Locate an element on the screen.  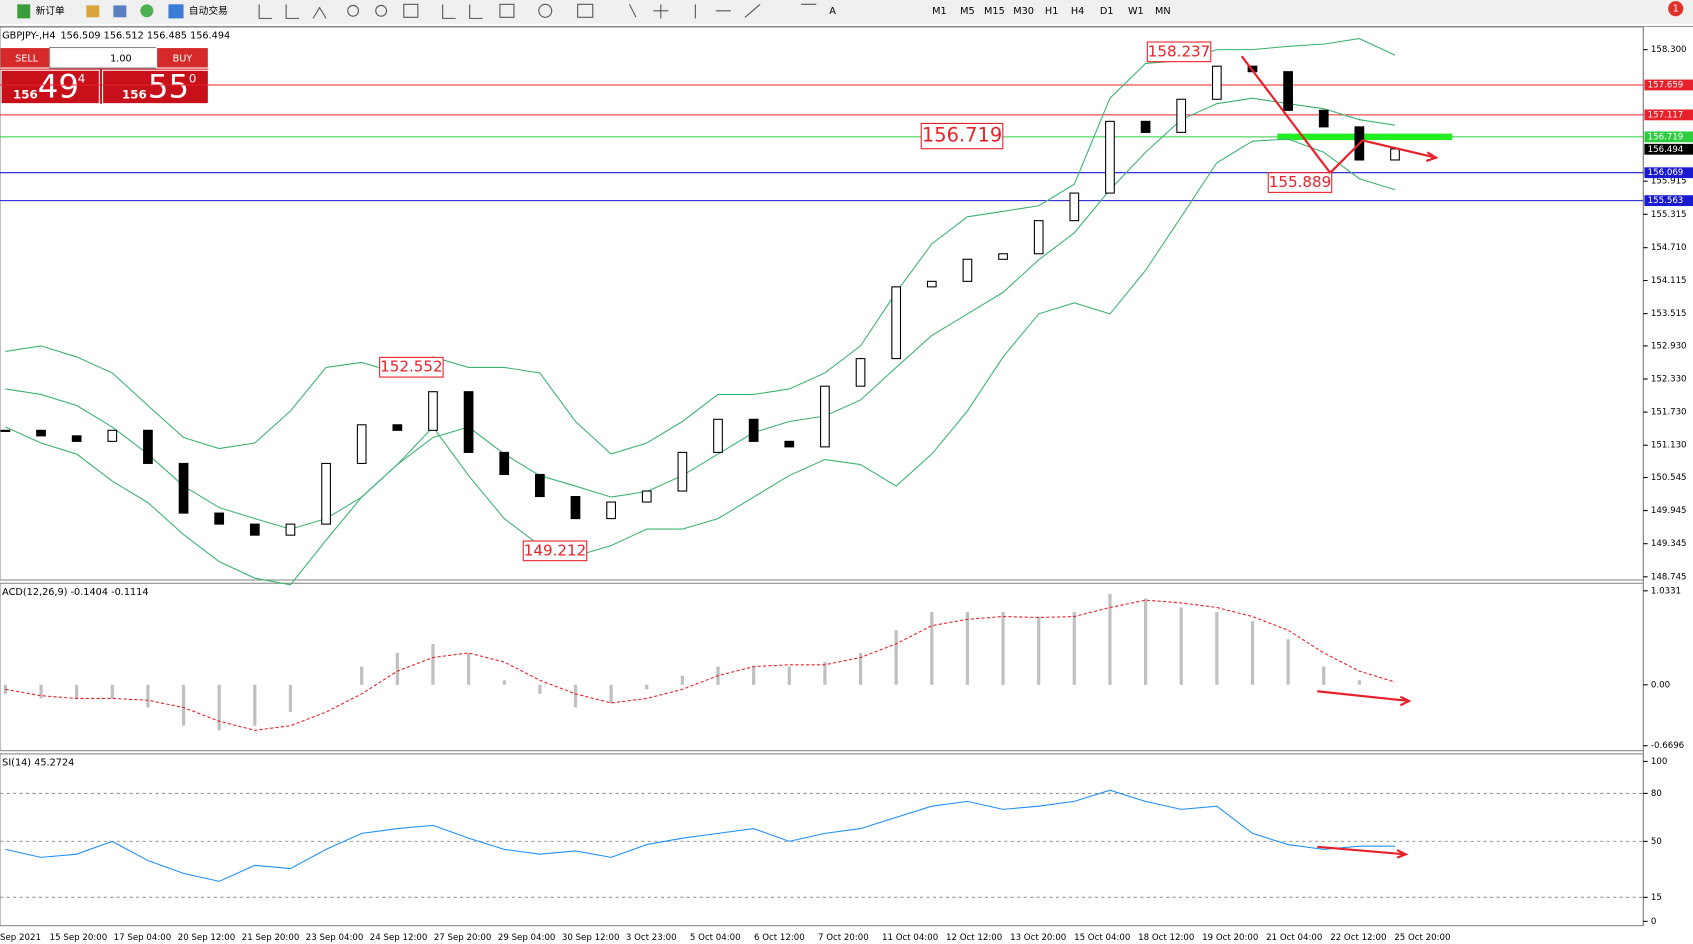
timeframe-button: M15 is located at coordinates (994, 11).